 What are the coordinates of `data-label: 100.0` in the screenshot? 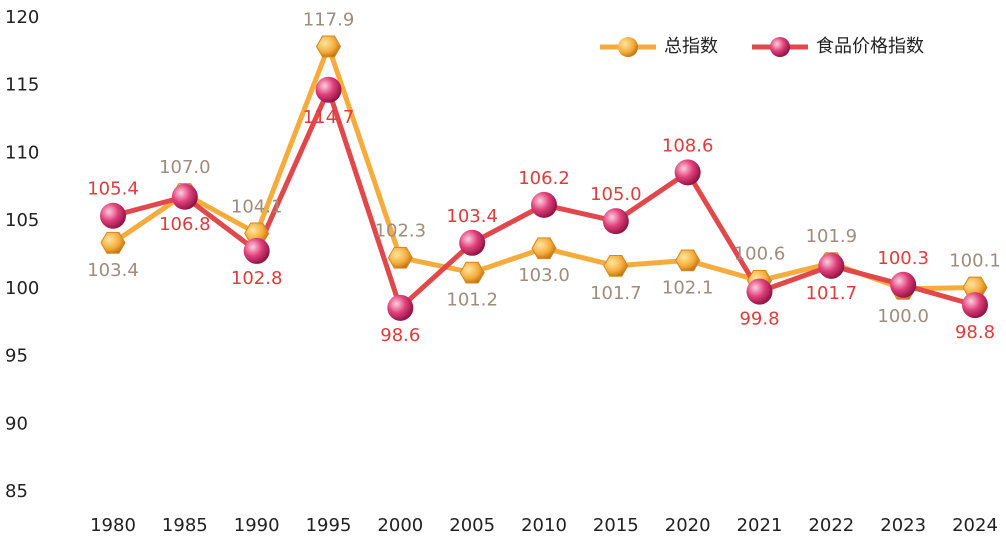 It's located at (903, 316).